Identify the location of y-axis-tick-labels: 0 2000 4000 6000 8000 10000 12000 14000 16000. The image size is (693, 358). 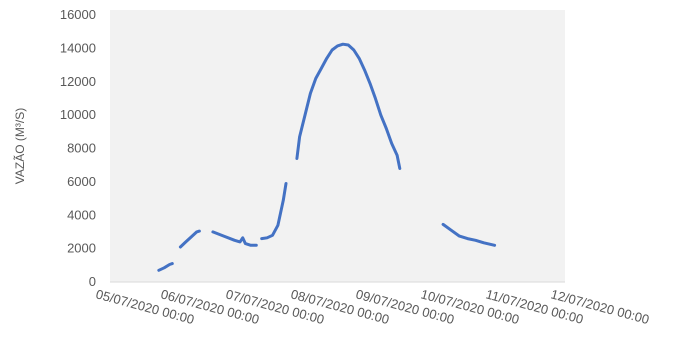
(78, 148).